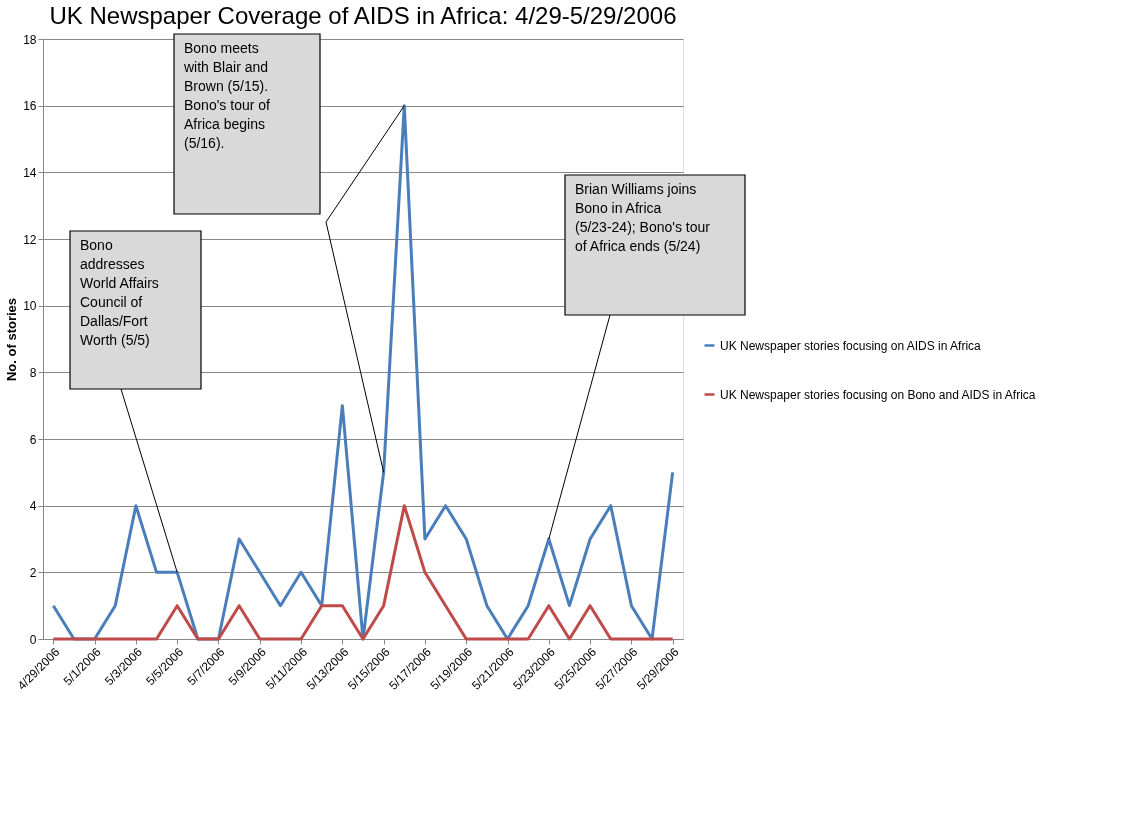 This screenshot has width=1143, height=835. I want to click on y-tick-label: 0, so click(33, 639).